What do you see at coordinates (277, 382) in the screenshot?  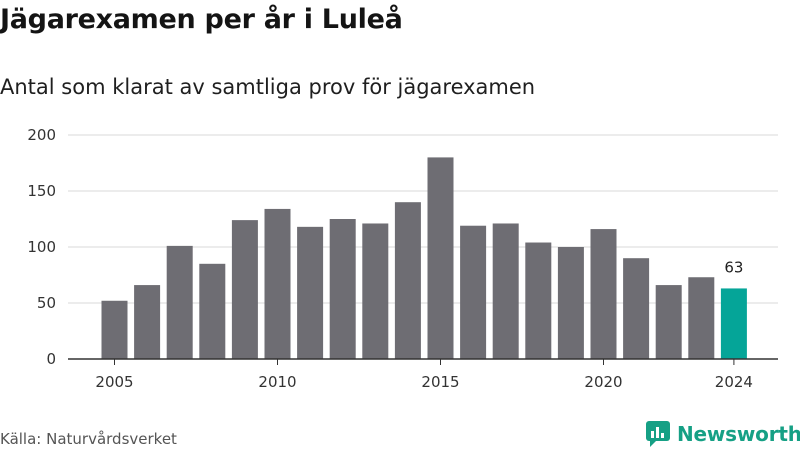 I see `x-tick-label: 2010` at bounding box center [277, 382].